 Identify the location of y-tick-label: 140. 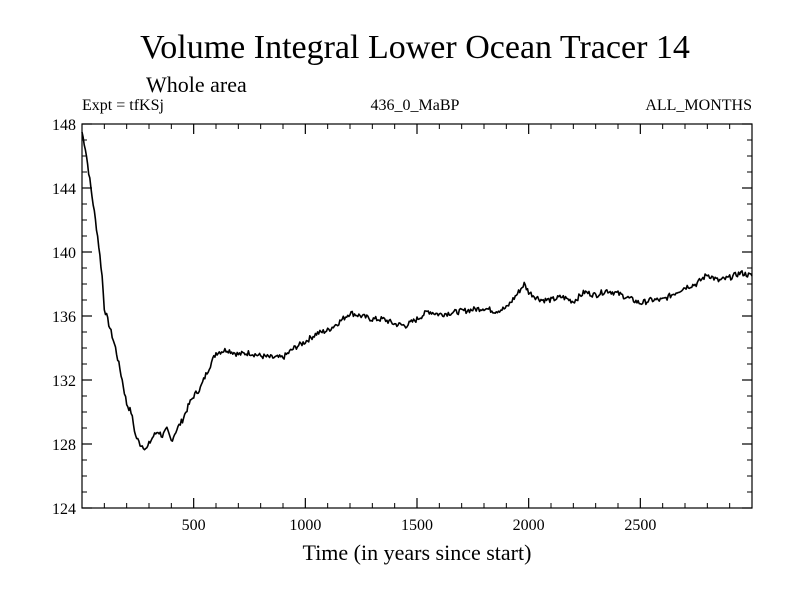
(64, 253).